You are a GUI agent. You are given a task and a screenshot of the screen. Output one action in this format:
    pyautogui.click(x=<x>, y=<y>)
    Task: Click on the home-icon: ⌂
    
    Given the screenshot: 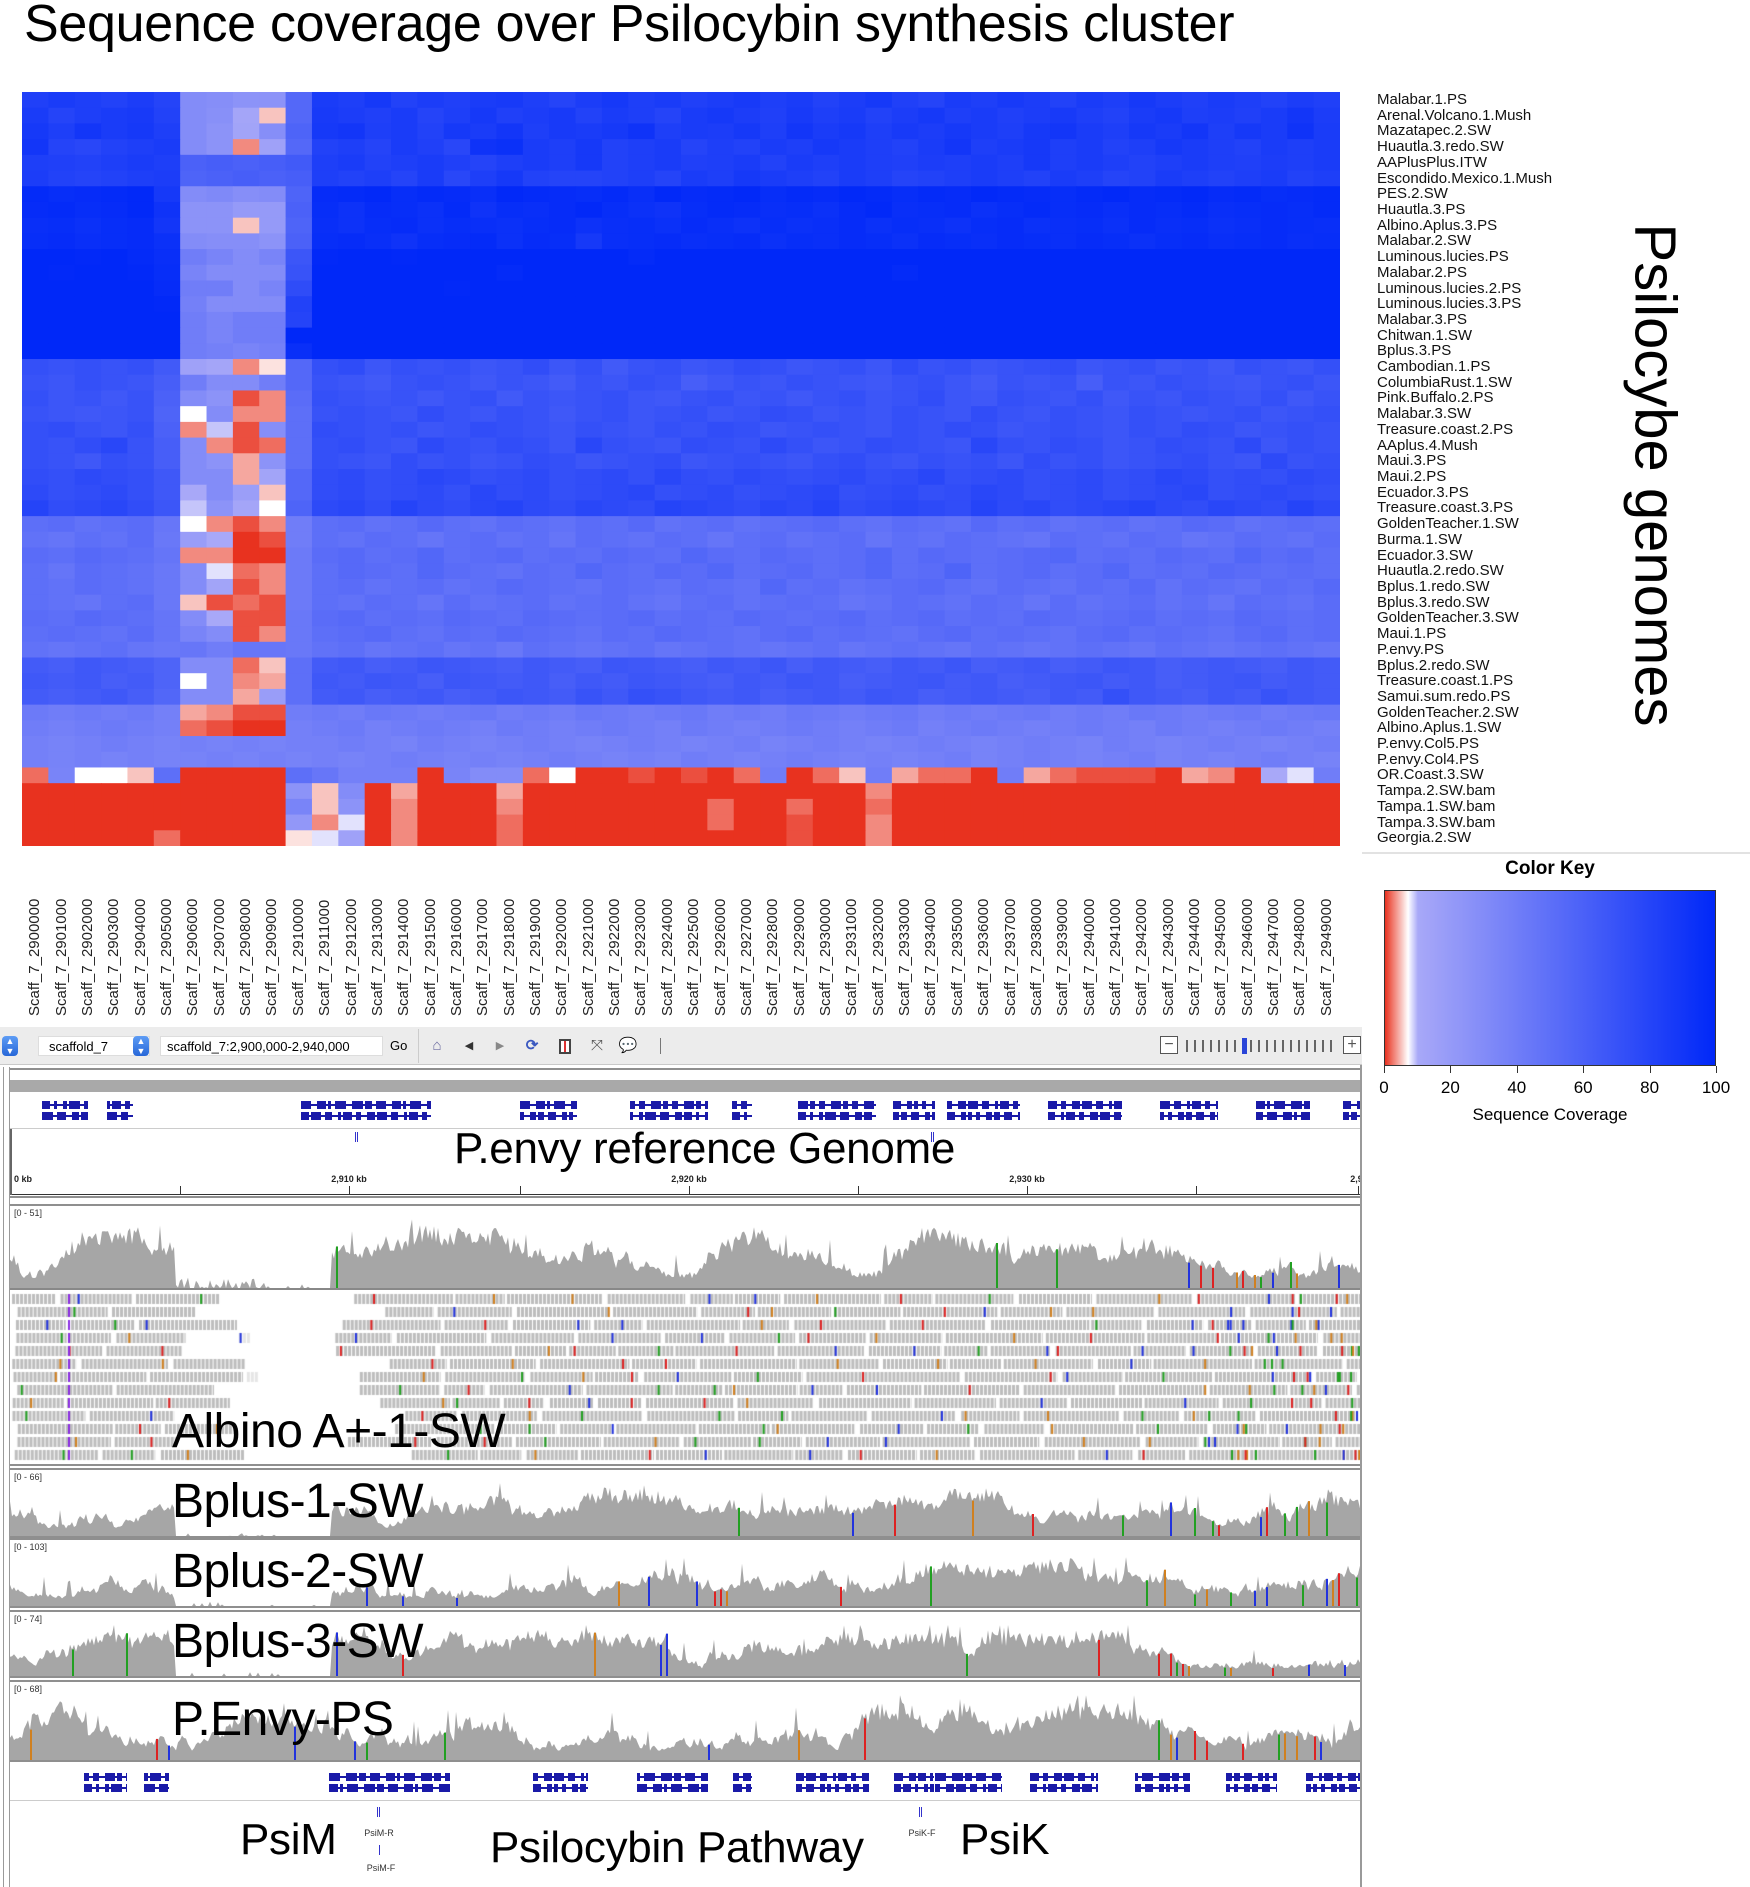 What is the action you would take?
    pyautogui.click(x=437, y=1045)
    